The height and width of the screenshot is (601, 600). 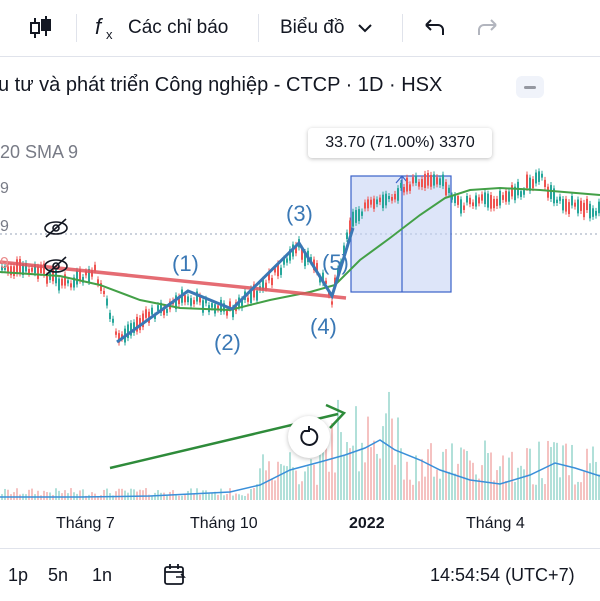 I want to click on indicators-label: Các chỉ báo, so click(x=178, y=27).